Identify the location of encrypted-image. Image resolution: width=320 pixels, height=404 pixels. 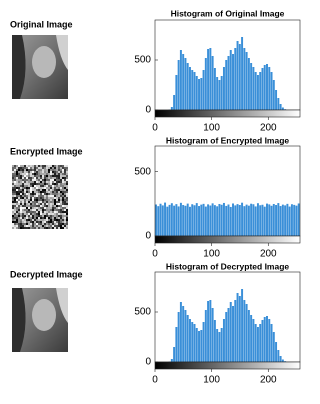
(40, 197).